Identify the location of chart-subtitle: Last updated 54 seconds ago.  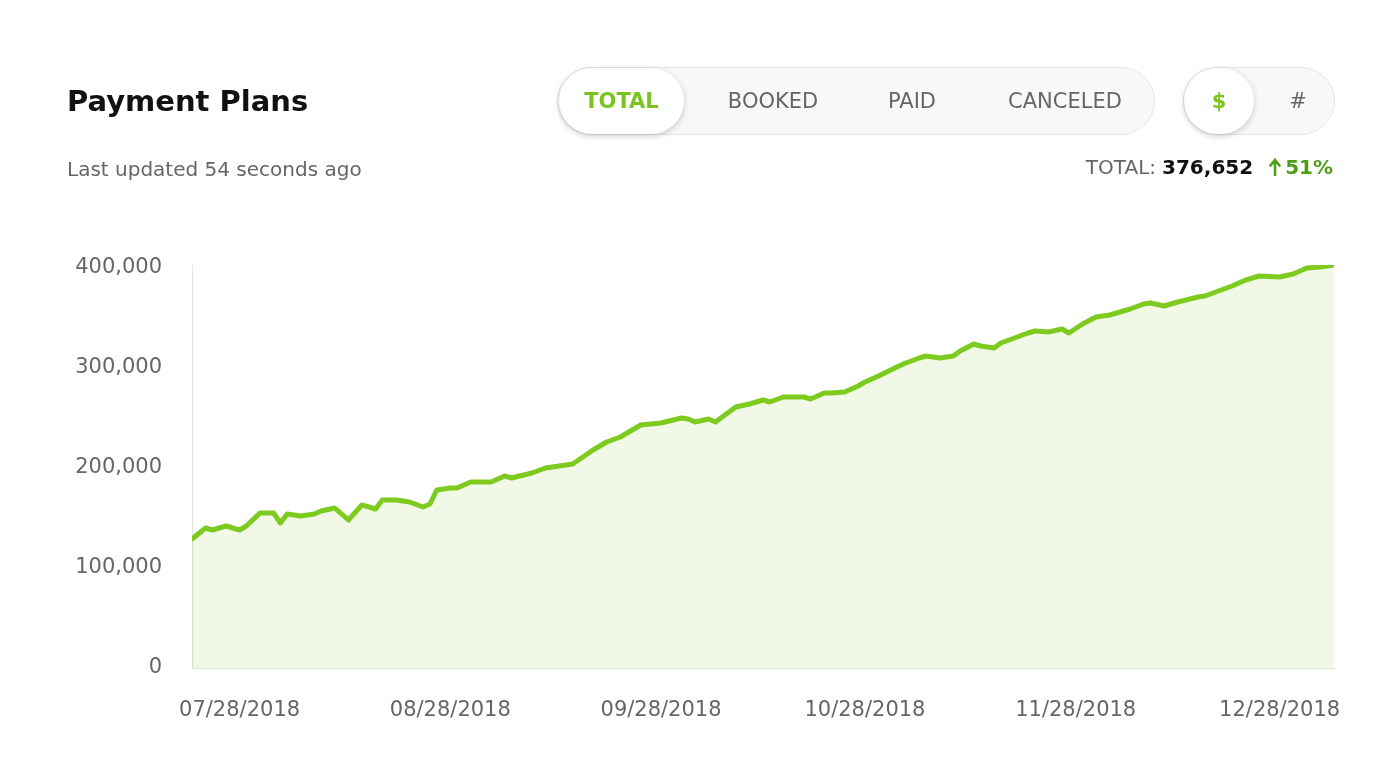
(214, 169).